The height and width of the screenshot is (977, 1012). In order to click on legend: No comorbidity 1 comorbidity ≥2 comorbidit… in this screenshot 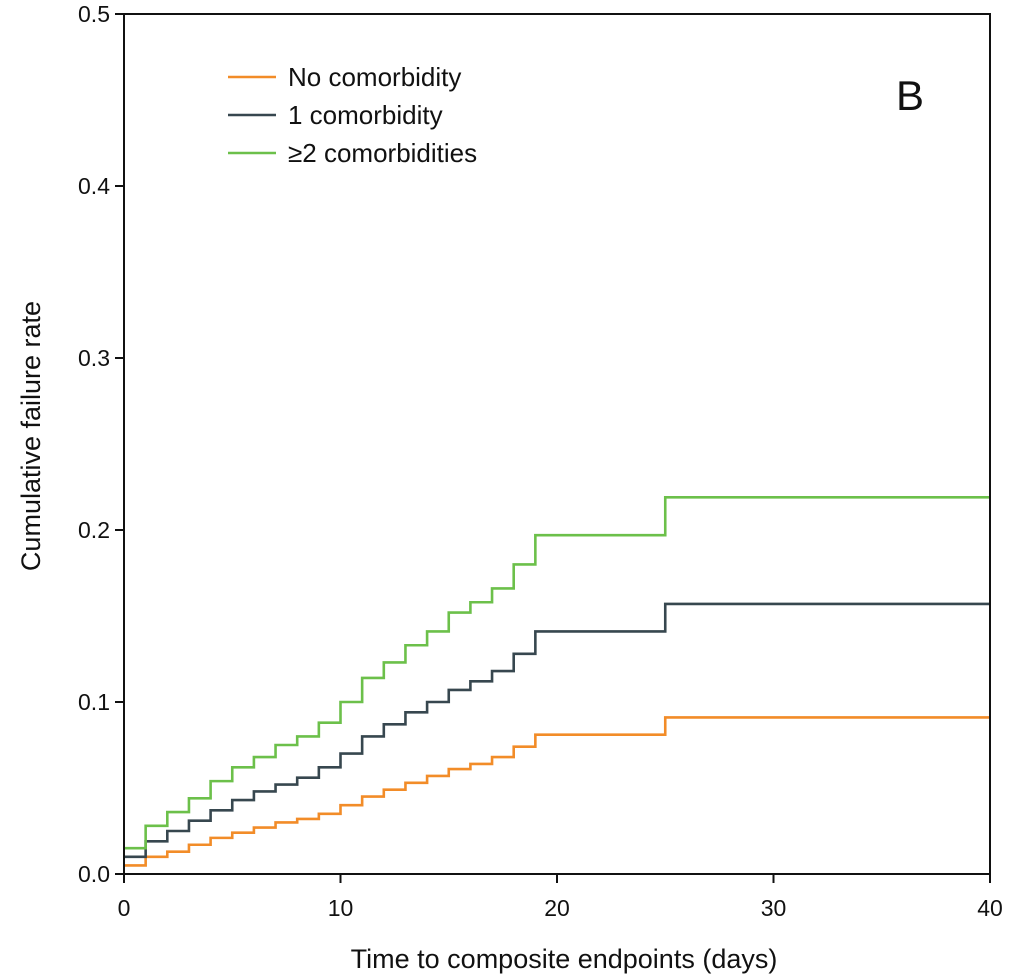, I will do `click(352, 115)`.